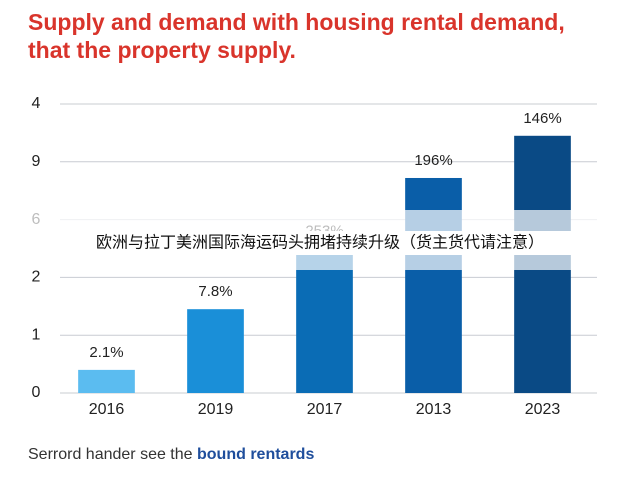  I want to click on overlay-text-bg, so click(320, 243).